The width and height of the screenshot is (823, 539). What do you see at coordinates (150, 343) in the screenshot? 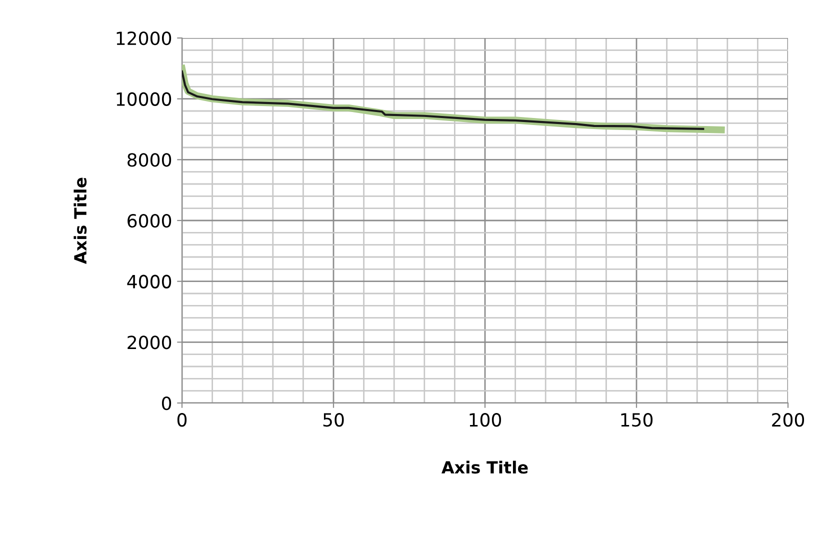
I see `y-tick-label: 2000` at bounding box center [150, 343].